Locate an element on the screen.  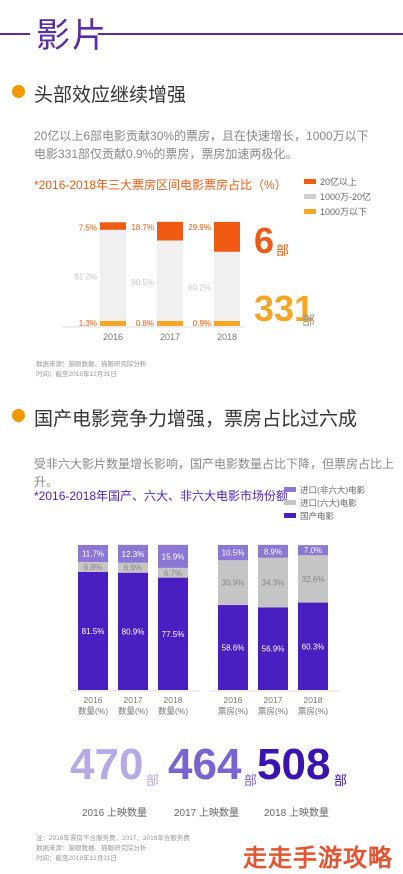
section1-source-line: 时间：截至2018年12月31日 is located at coordinates (76, 374).